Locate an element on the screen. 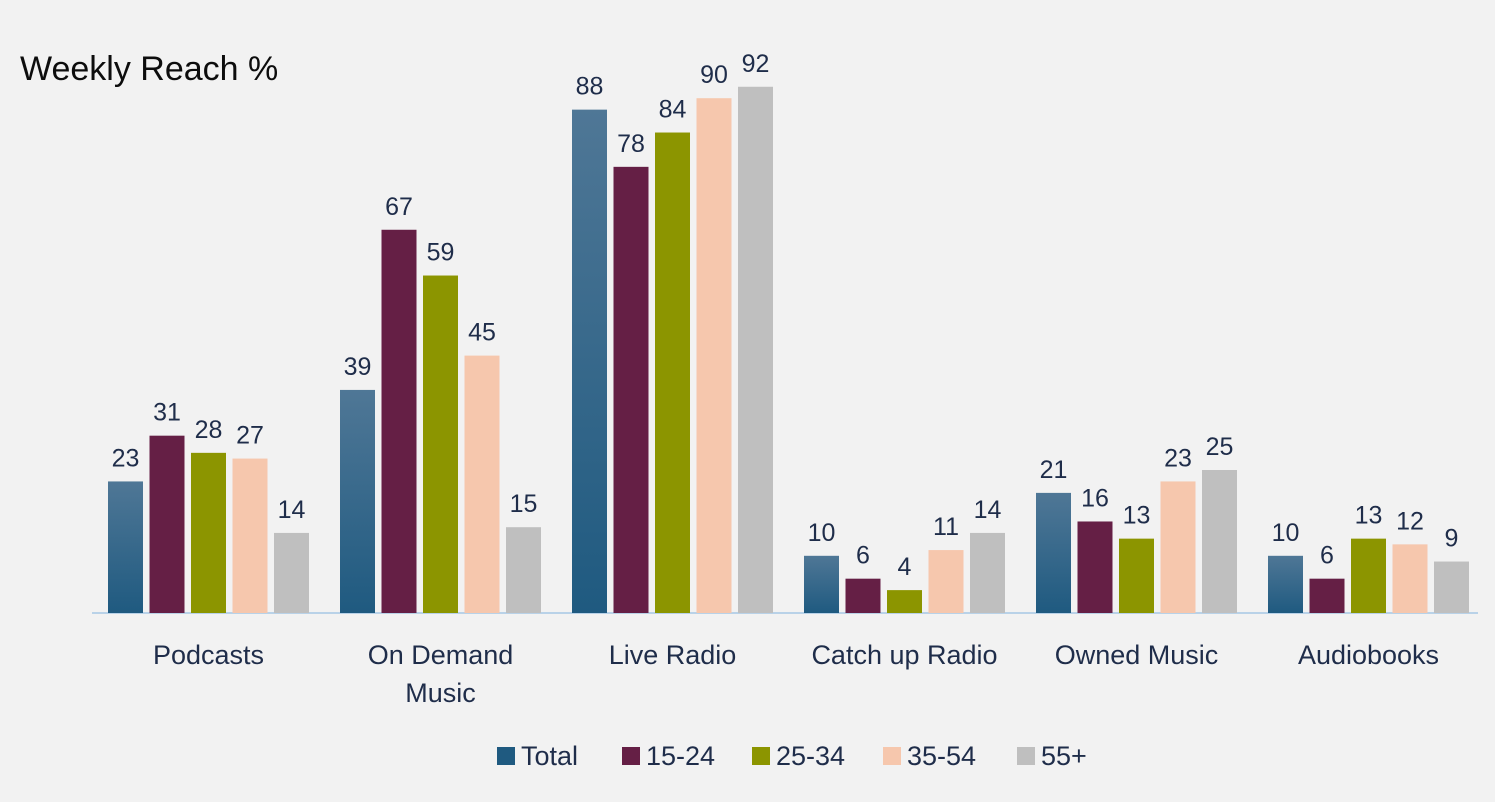 The width and height of the screenshot is (1495, 802). category-label: On Demand is located at coordinates (441, 655).